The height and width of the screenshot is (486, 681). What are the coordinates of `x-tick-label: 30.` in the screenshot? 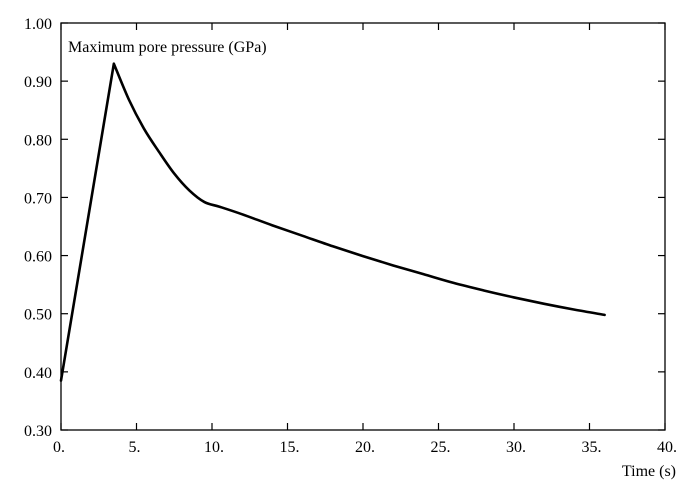 It's located at (516, 447).